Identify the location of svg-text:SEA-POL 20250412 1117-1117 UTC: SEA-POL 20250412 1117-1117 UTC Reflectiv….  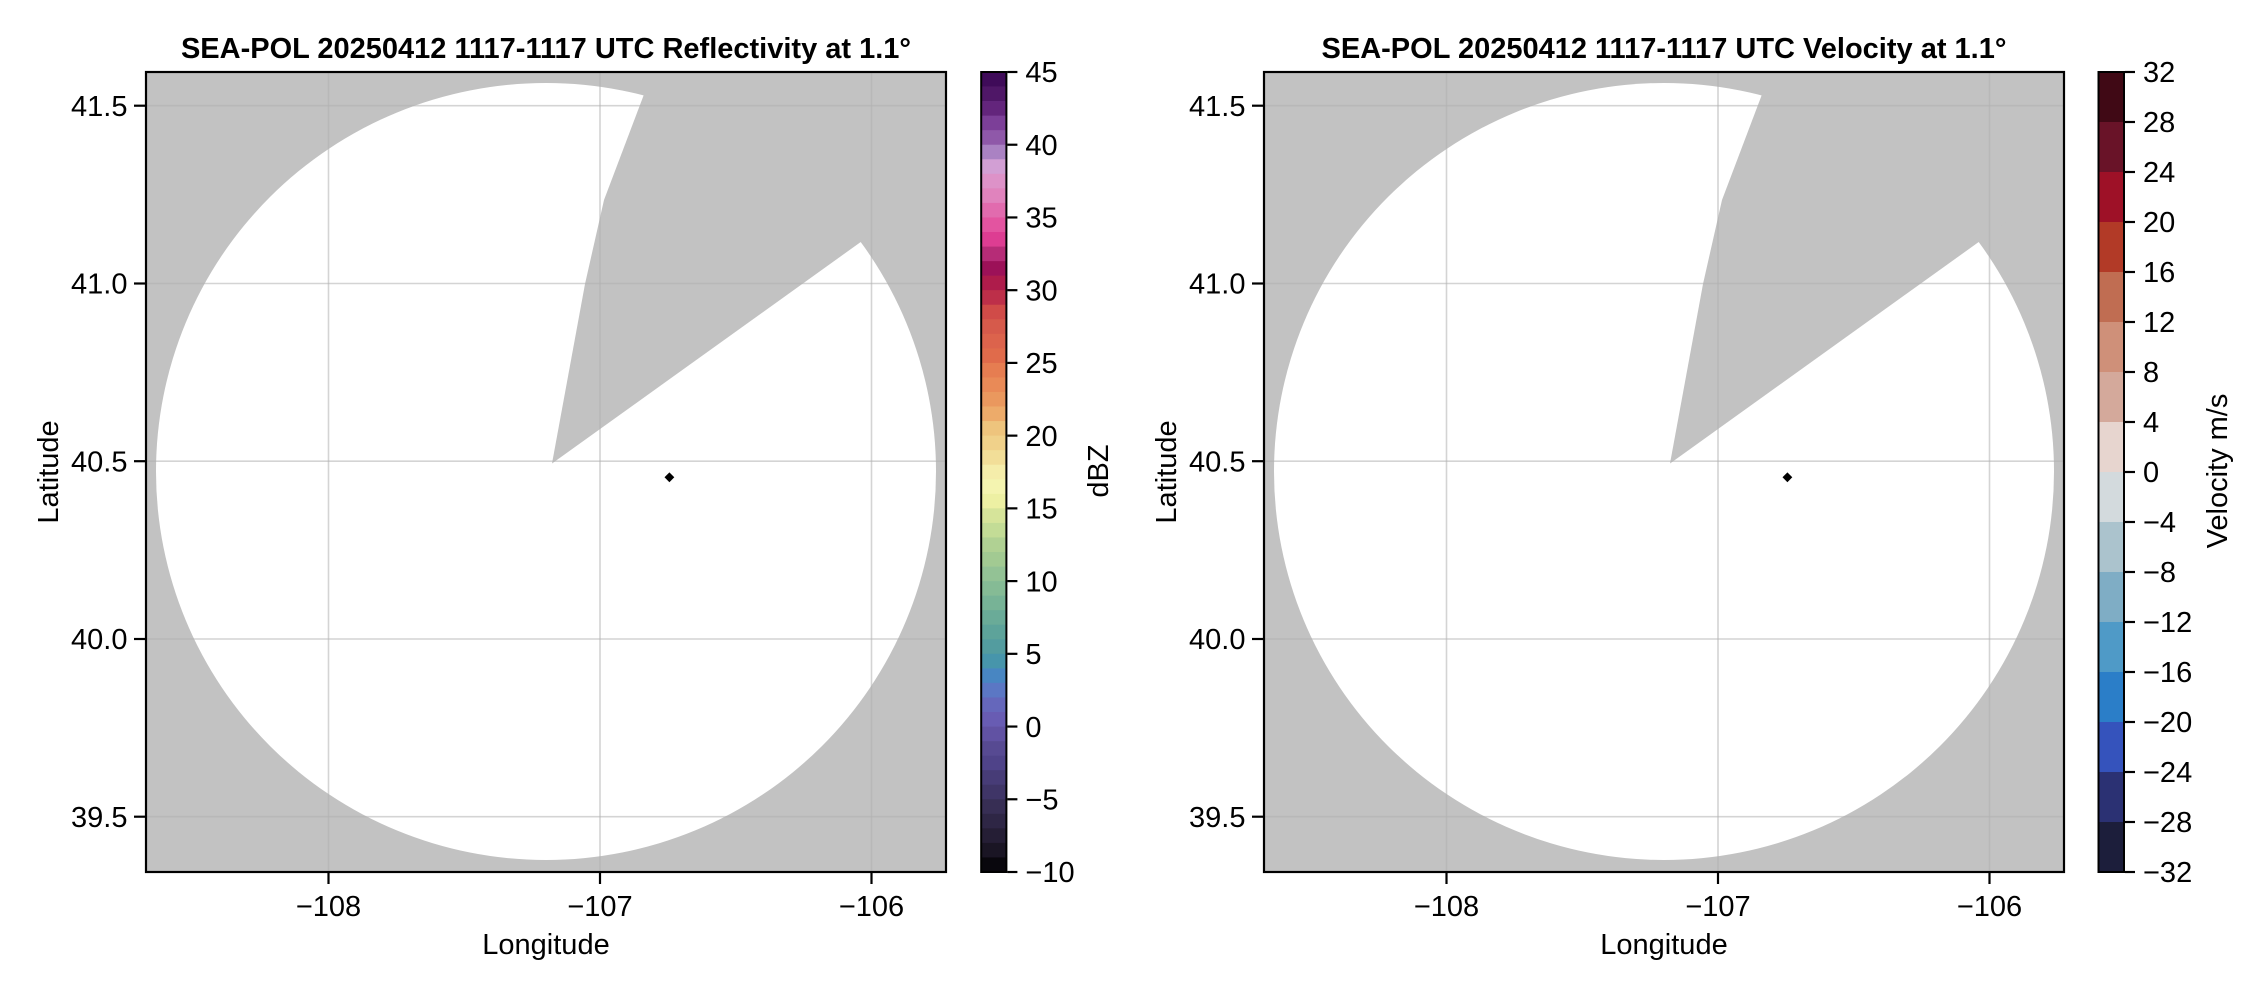
(546, 49).